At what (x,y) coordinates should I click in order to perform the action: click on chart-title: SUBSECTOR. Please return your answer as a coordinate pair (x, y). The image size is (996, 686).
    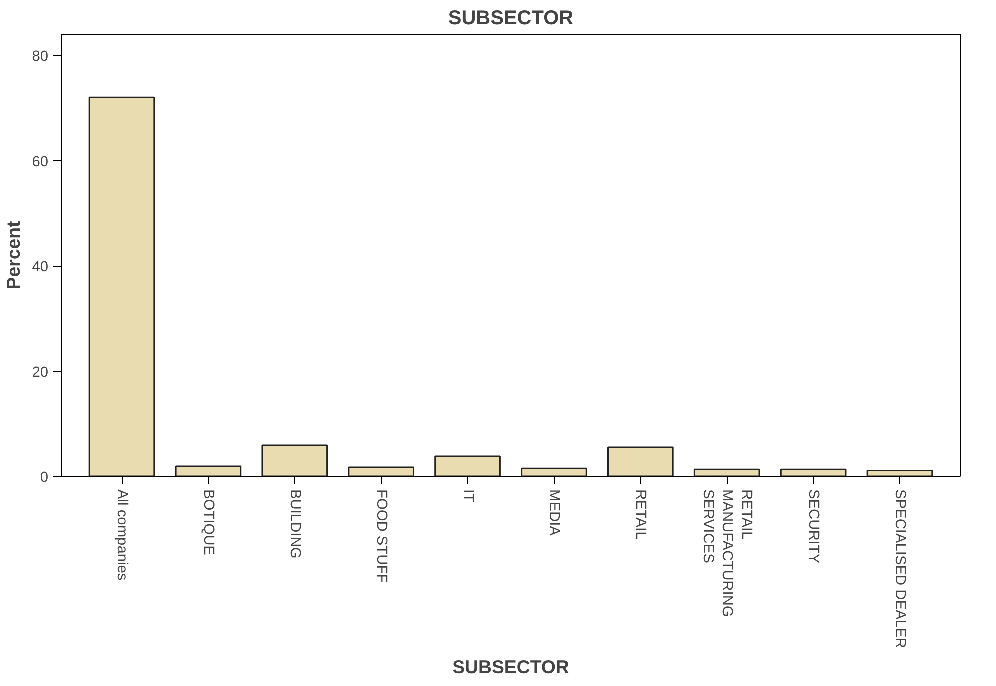
    Looking at the image, I should click on (511, 19).